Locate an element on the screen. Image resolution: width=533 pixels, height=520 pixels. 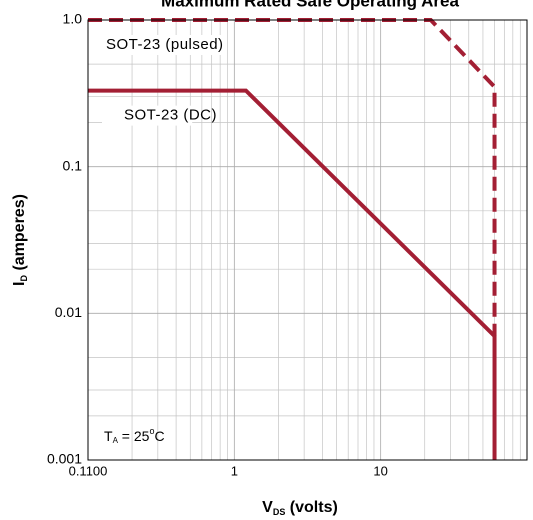
x-tick-label: 10 is located at coordinates (380, 470).